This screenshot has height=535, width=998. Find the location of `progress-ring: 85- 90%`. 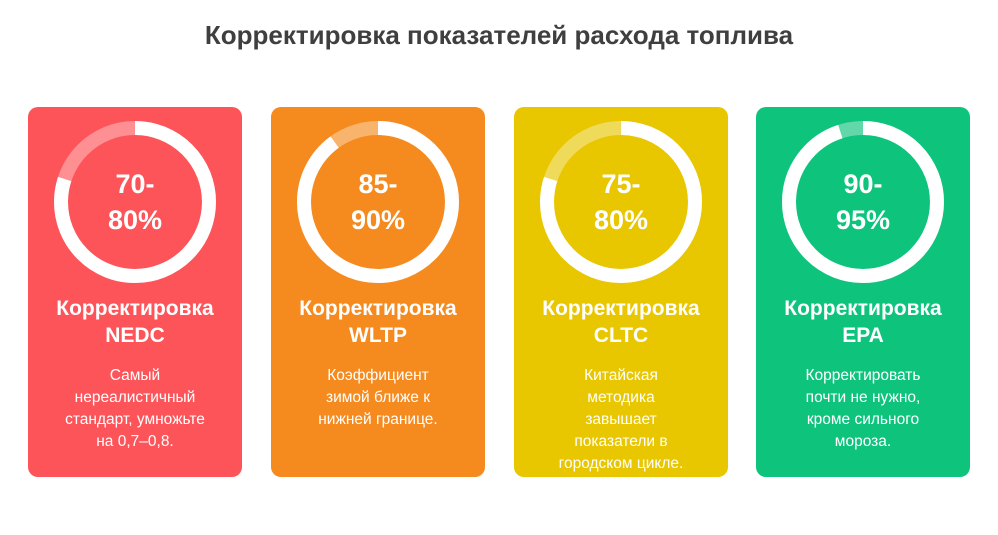

progress-ring: 85- 90% is located at coordinates (378, 202).